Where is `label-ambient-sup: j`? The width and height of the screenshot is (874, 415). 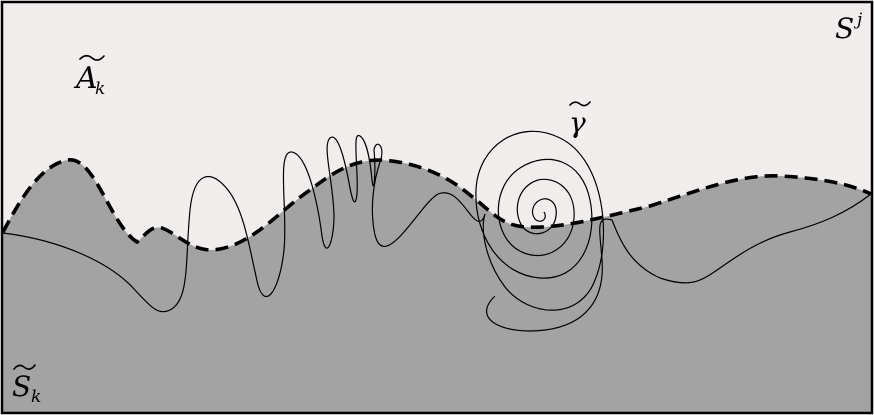 label-ambient-sup: j is located at coordinates (858, 20).